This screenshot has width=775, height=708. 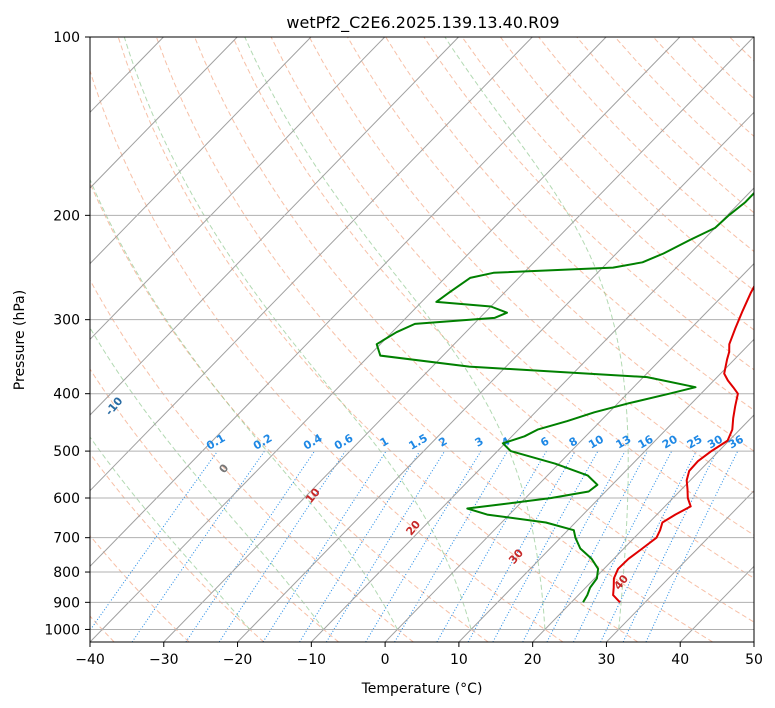 What do you see at coordinates (607, 660) in the screenshot?
I see `x-tick-label: 30` at bounding box center [607, 660].